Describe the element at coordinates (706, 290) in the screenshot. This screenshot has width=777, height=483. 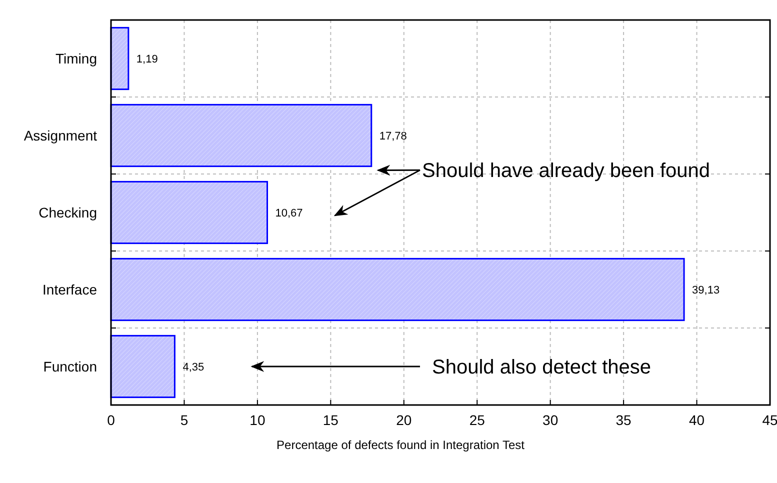
I see `data-label: 39,13` at that location.